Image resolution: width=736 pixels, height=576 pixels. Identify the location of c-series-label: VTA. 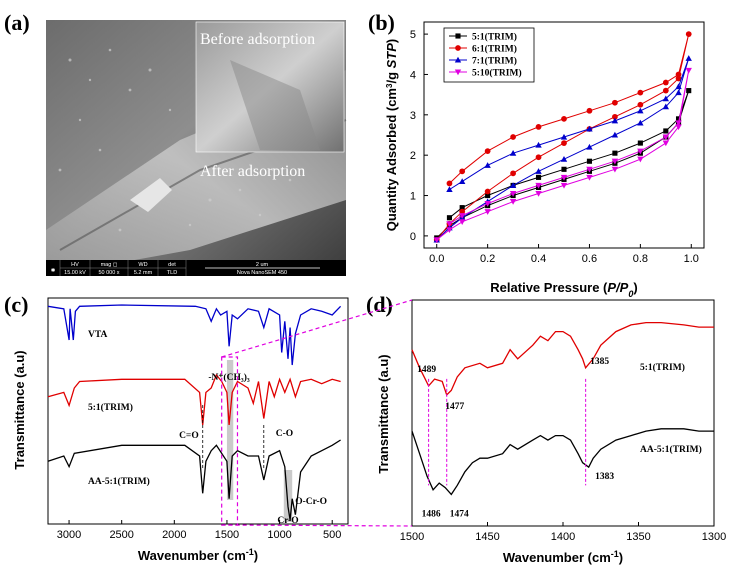
(97, 335).